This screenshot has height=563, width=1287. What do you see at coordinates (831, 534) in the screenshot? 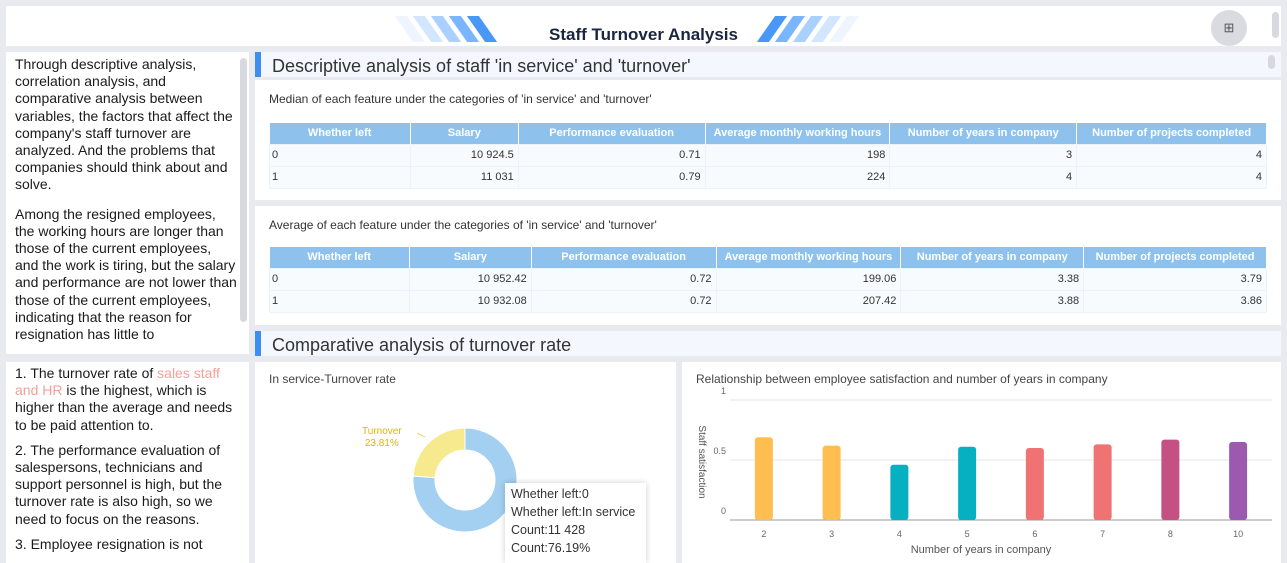
I see `x-tick-label: 3` at bounding box center [831, 534].